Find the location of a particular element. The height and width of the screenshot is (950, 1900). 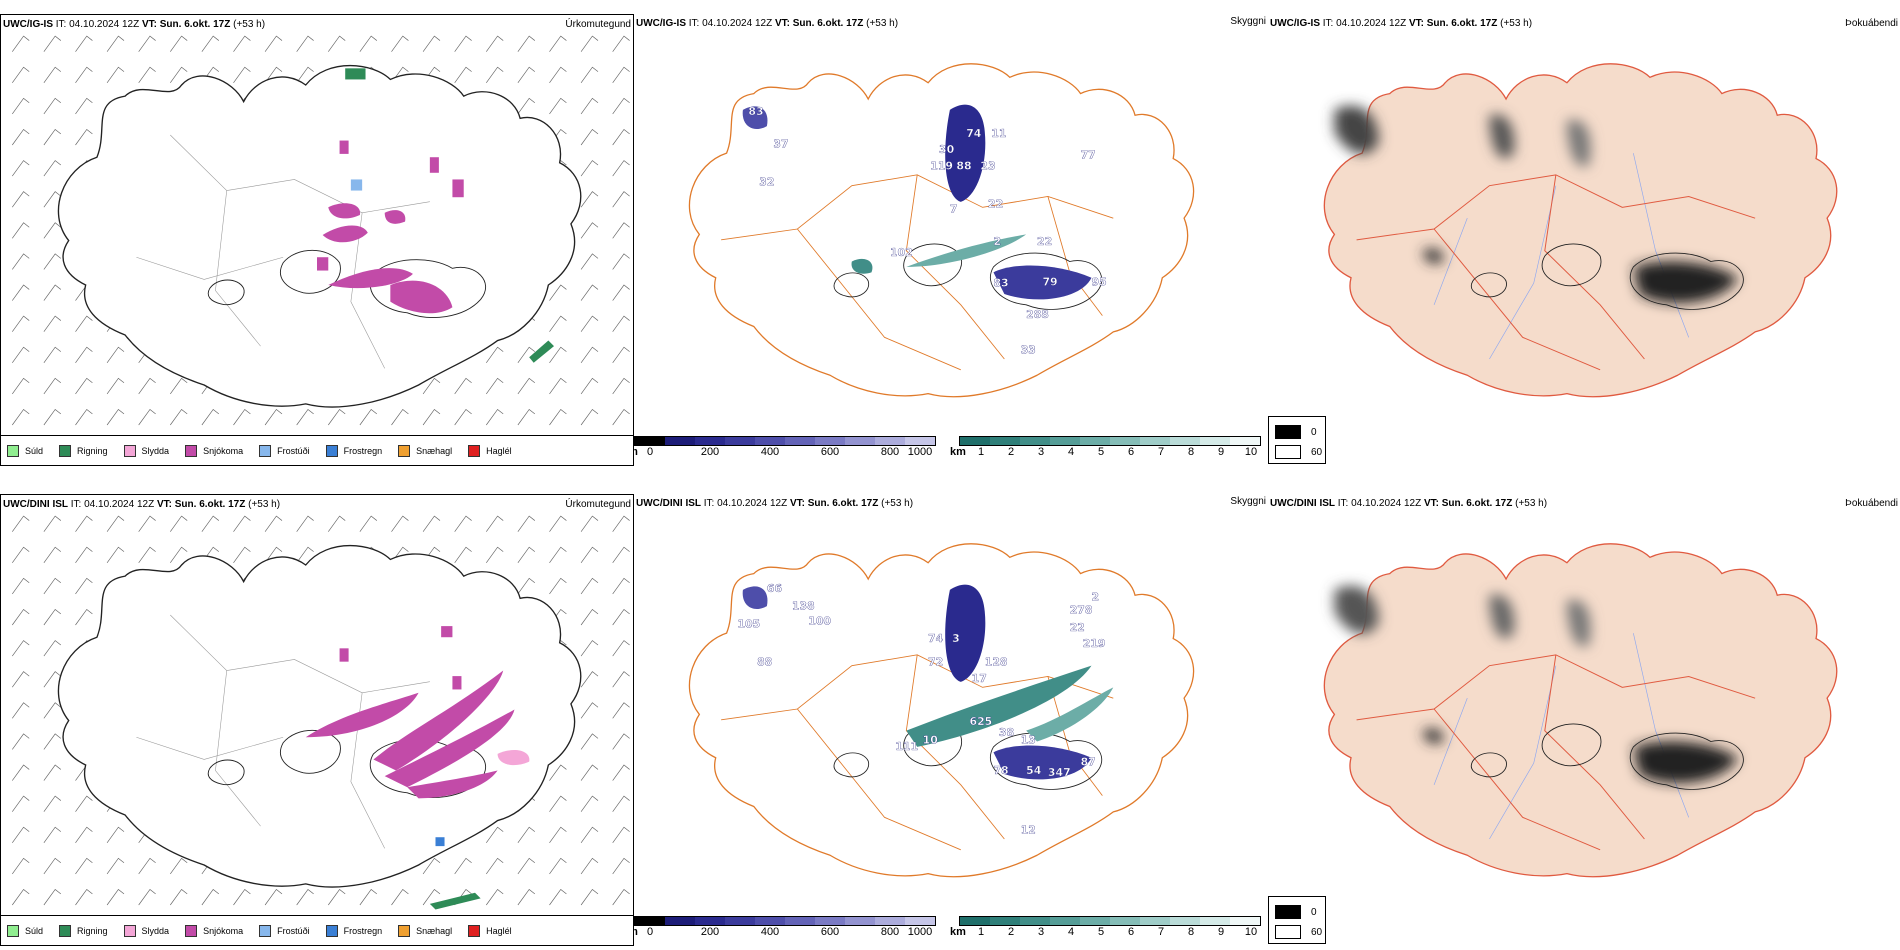

tick: 1000 is located at coordinates (920, 932).